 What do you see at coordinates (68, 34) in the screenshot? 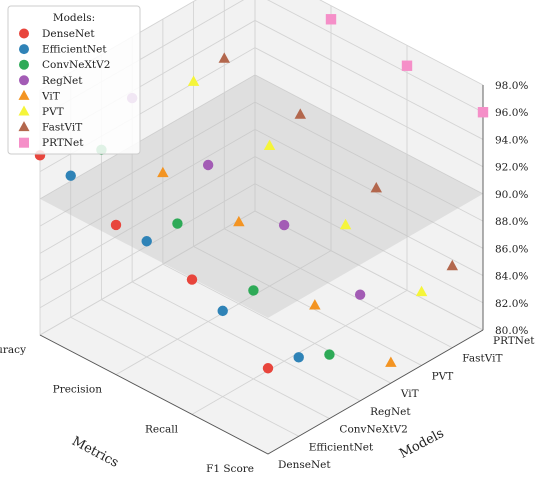
I see `legend-label: DenseNet` at bounding box center [68, 34].